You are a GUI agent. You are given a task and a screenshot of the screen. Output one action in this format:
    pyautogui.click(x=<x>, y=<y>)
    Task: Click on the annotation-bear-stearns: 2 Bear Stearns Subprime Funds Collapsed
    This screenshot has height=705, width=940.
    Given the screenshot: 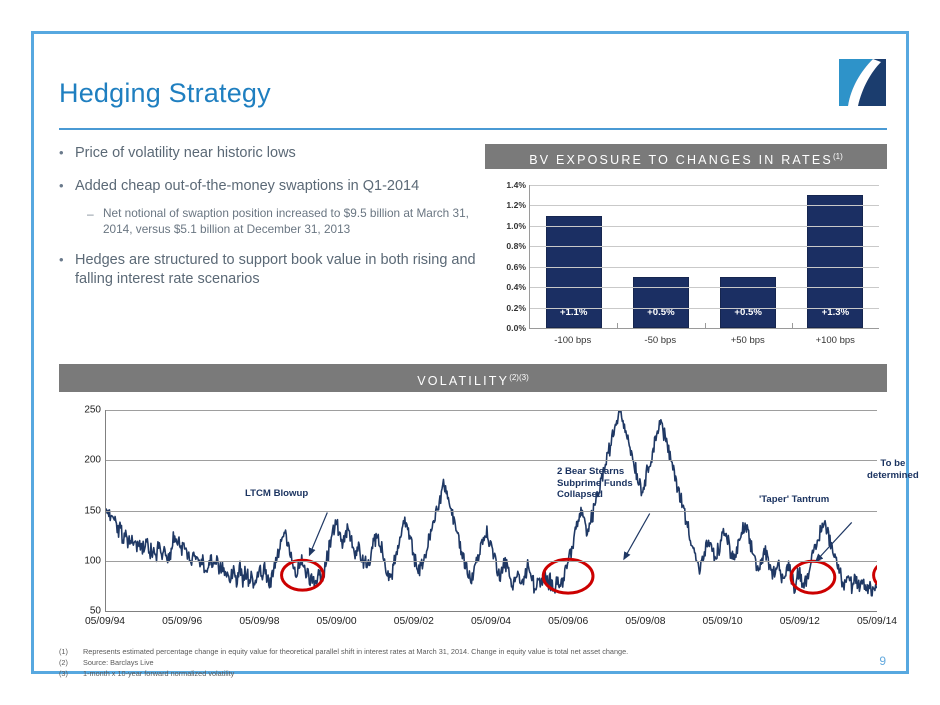 What is the action you would take?
    pyautogui.click(x=595, y=483)
    